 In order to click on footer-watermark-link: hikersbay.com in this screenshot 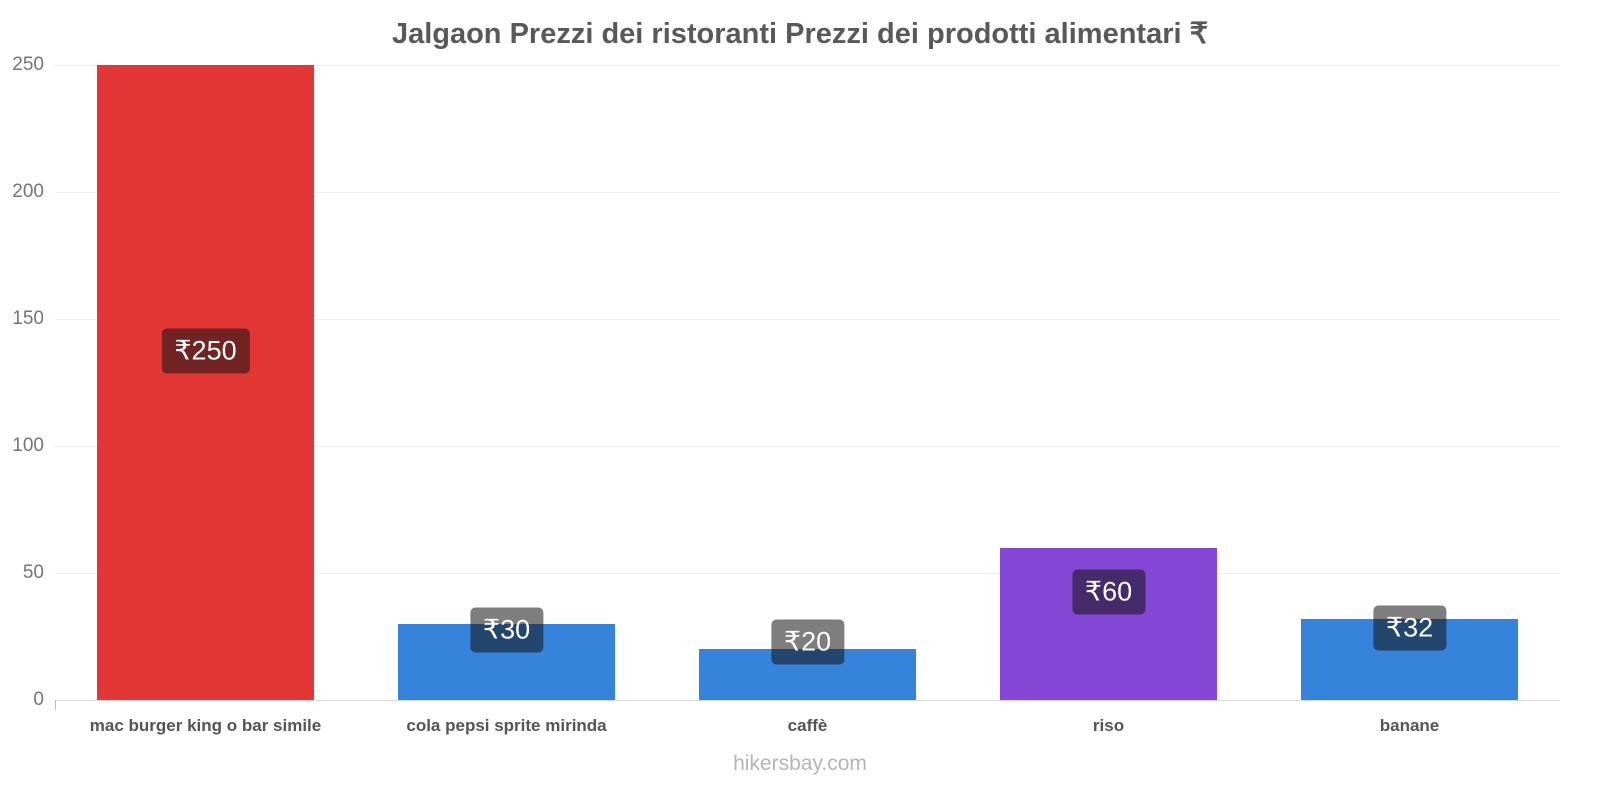, I will do `click(800, 763)`.